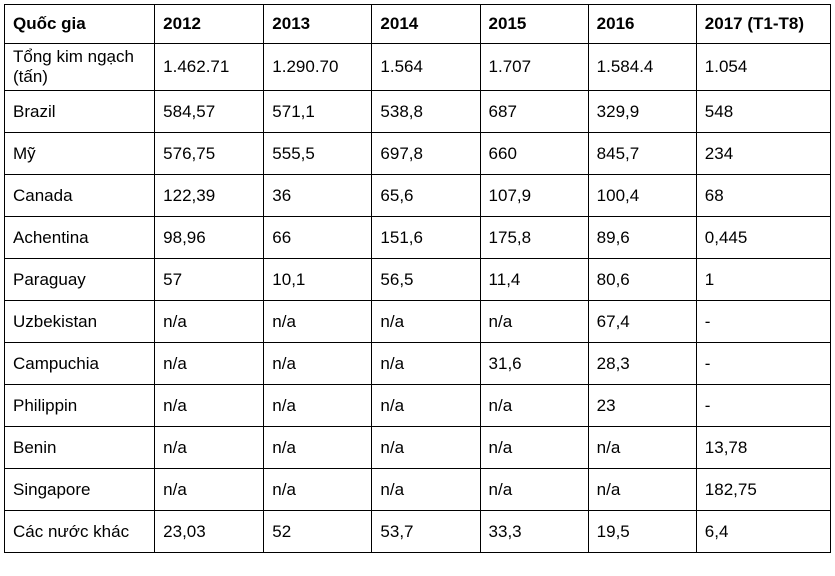 The width and height of the screenshot is (835, 576). What do you see at coordinates (642, 67) in the screenshot?
I see `table-cell: 1.584.4` at bounding box center [642, 67].